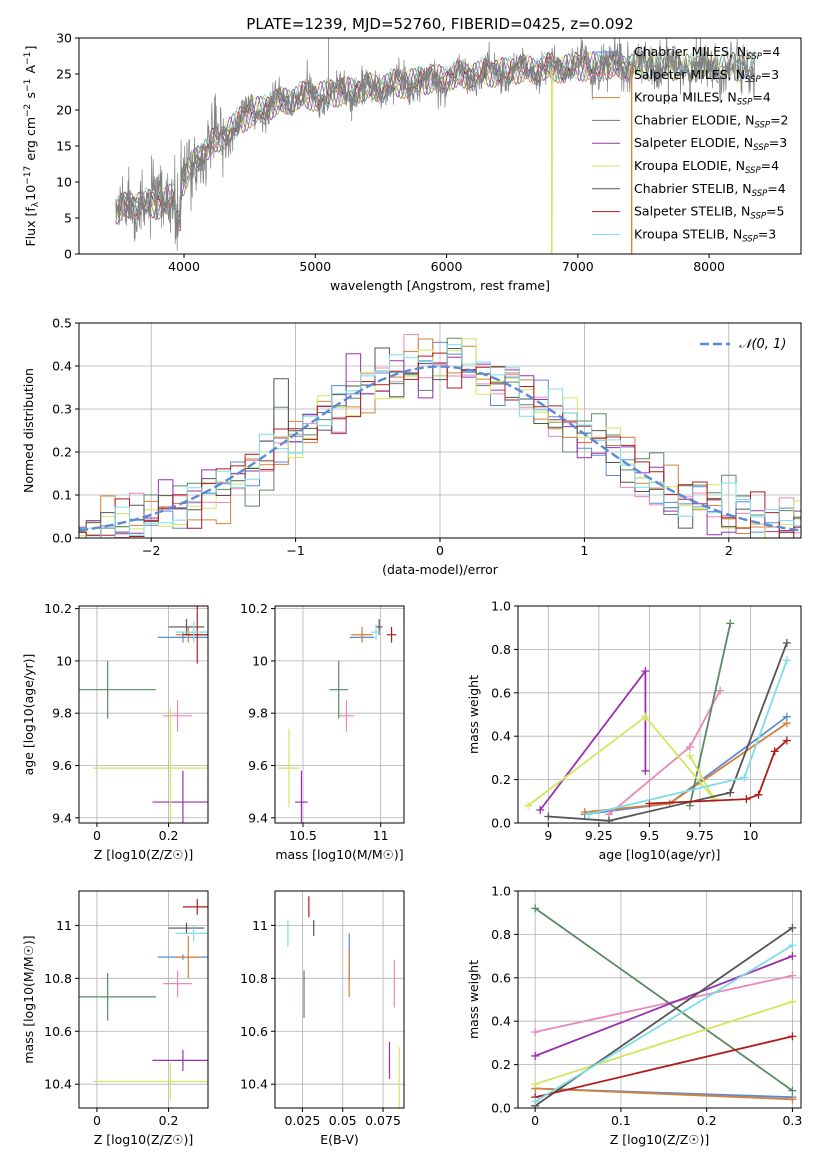 The width and height of the screenshot is (819, 1170). What do you see at coordinates (705, 235) in the screenshot?
I see `legend-label-kroupa-stelib: Kroupa STELIB, NSSP=3` at bounding box center [705, 235].